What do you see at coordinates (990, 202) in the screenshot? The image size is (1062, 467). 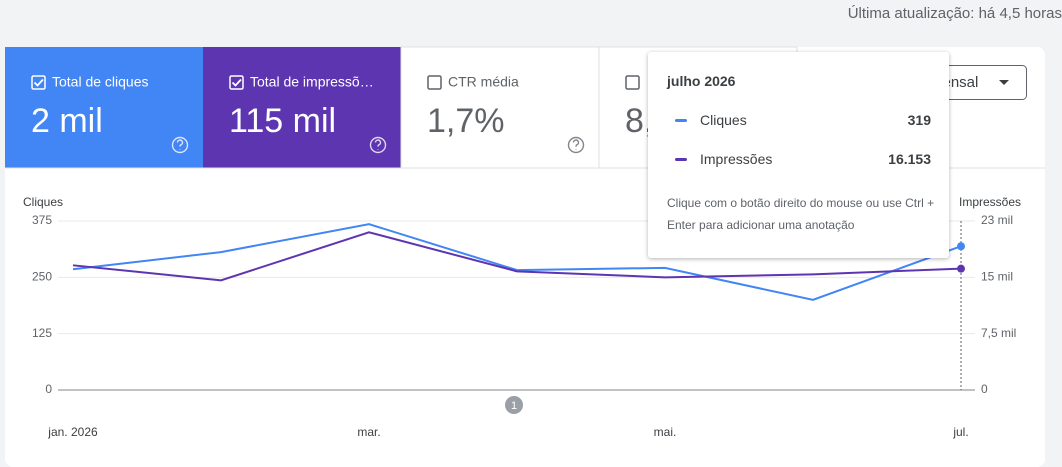 I see `y2-axis-title: Impressões` at bounding box center [990, 202].